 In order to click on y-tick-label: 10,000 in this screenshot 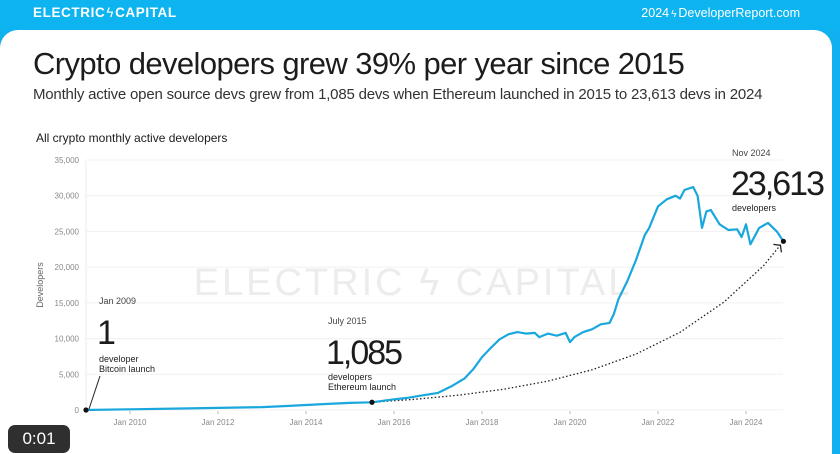, I will do `click(67, 339)`.